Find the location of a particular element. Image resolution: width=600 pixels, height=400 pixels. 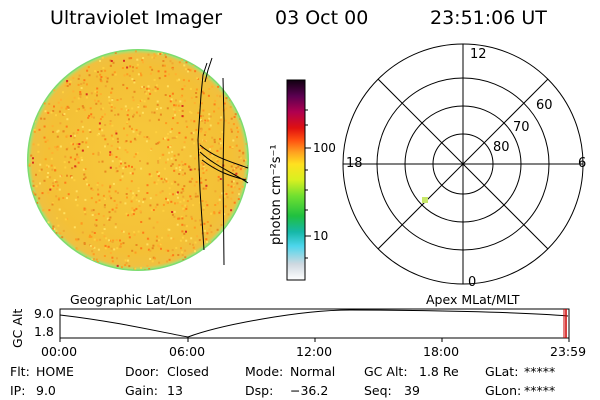

altitude-plot is located at coordinates (314, 325).